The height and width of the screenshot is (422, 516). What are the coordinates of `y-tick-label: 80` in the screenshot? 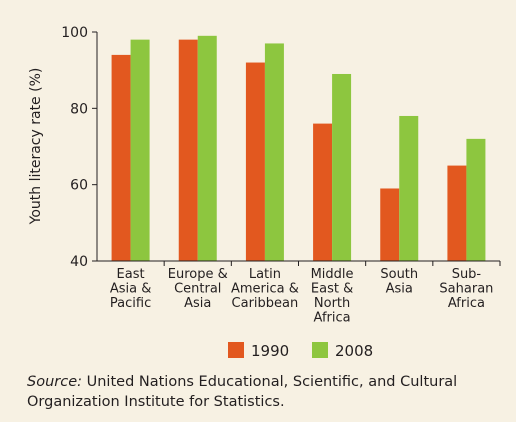 It's located at (79, 109).